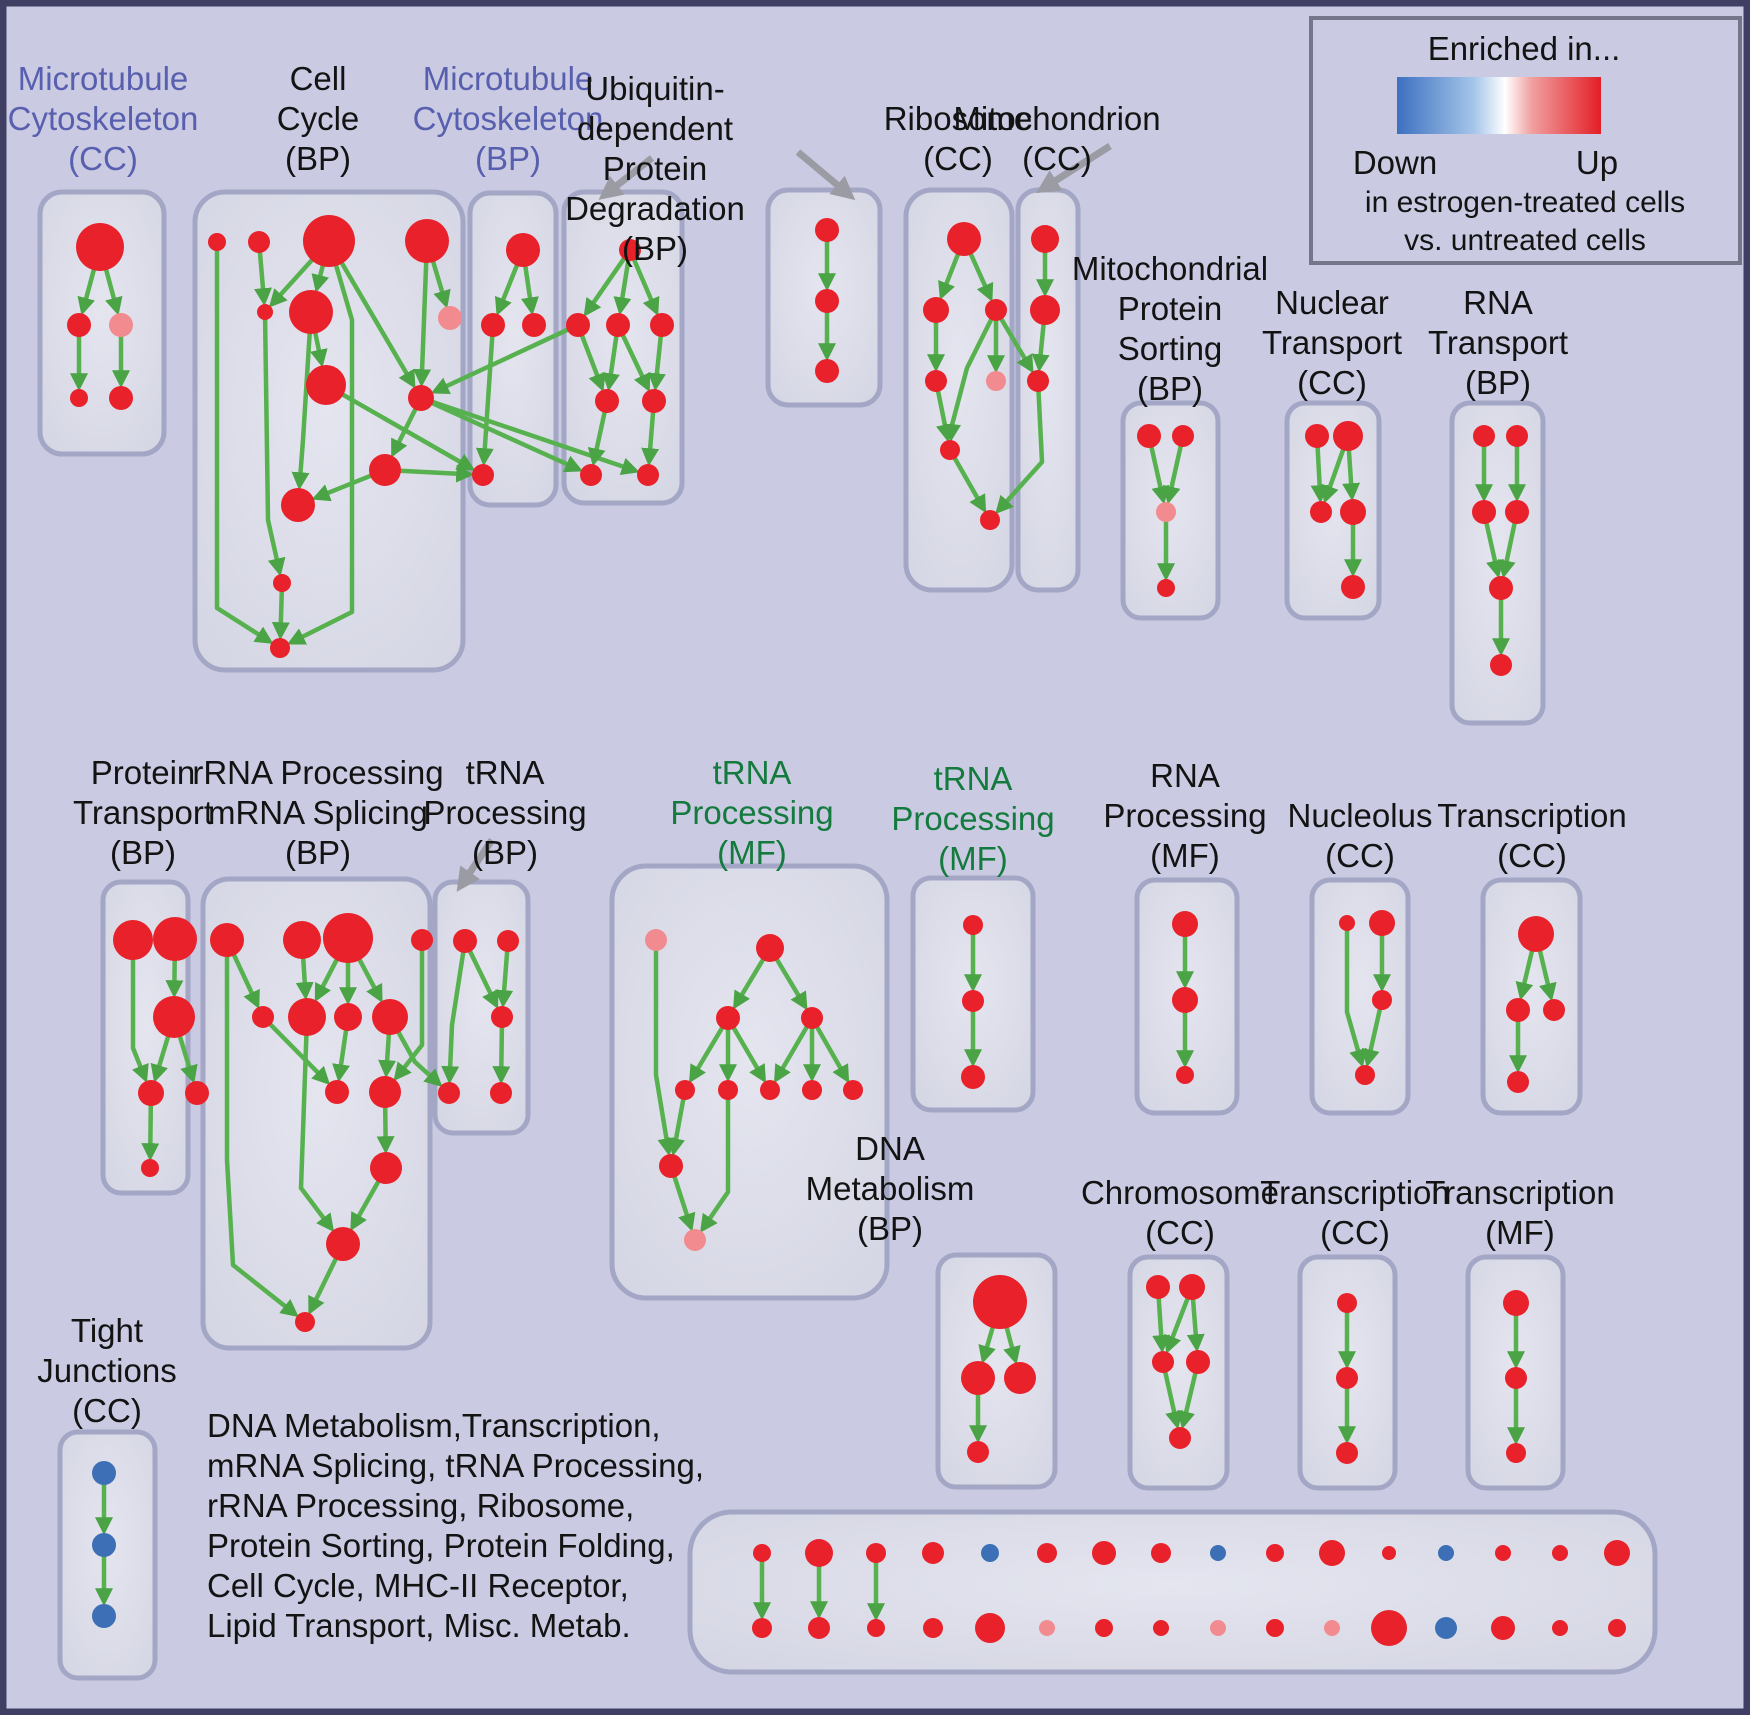  I want to click on go-term-node-cc10, so click(282, 583).